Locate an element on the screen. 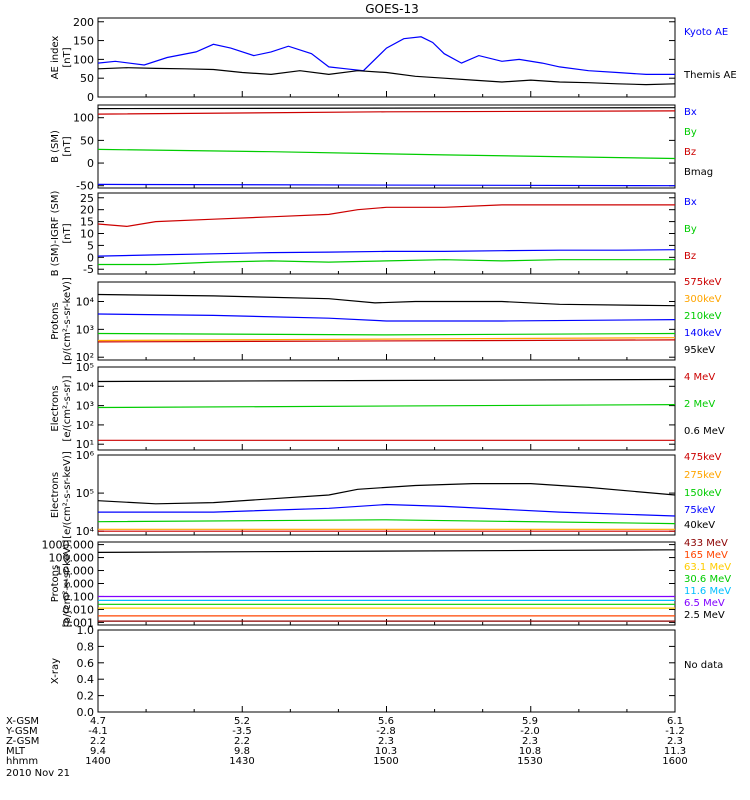 The height and width of the screenshot is (800, 750). legend-label: 6.5 MeV is located at coordinates (704, 603).